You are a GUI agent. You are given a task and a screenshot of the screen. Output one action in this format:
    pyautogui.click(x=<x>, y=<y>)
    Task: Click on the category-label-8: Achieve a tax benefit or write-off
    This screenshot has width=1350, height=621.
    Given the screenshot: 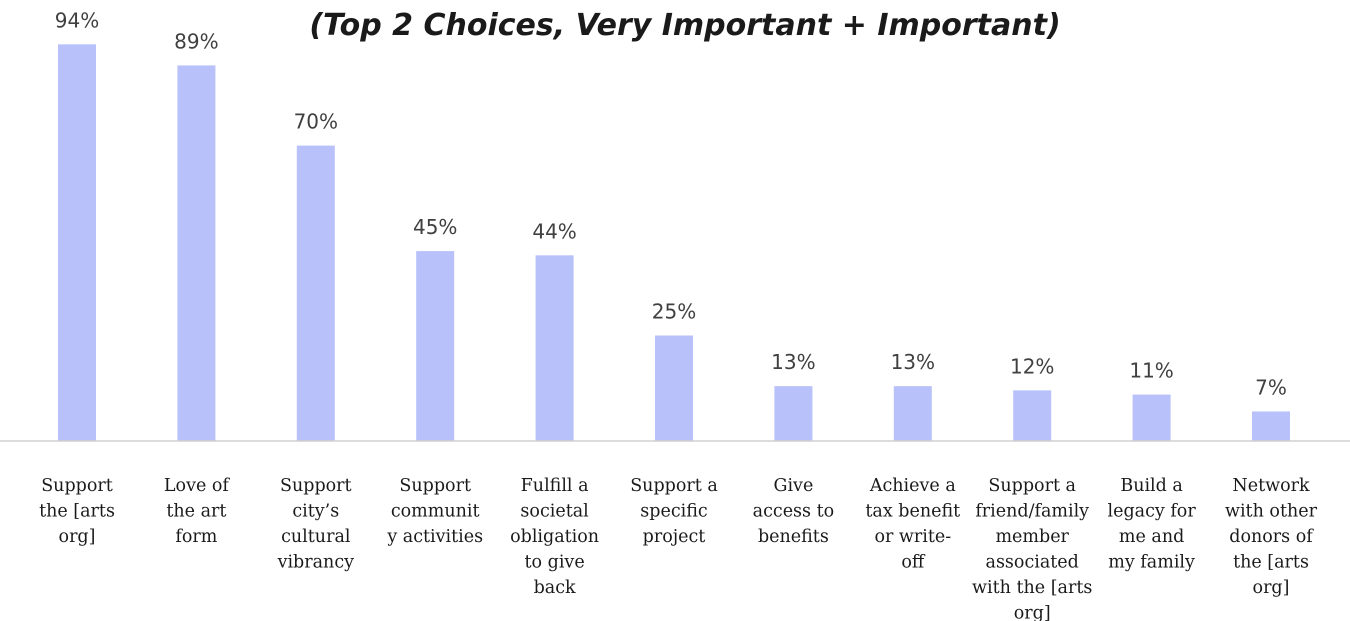 What is the action you would take?
    pyautogui.click(x=912, y=524)
    